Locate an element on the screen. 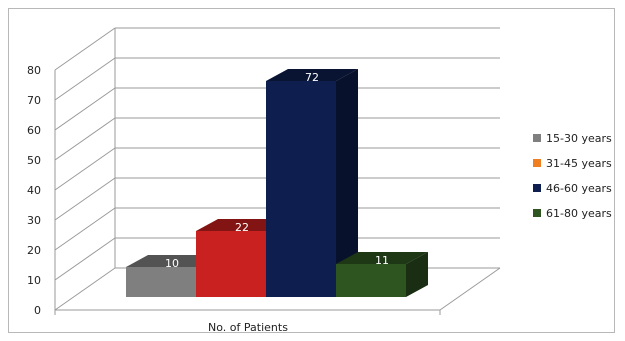 The width and height of the screenshot is (625, 341). legend-item: 31-45 years is located at coordinates (572, 163).